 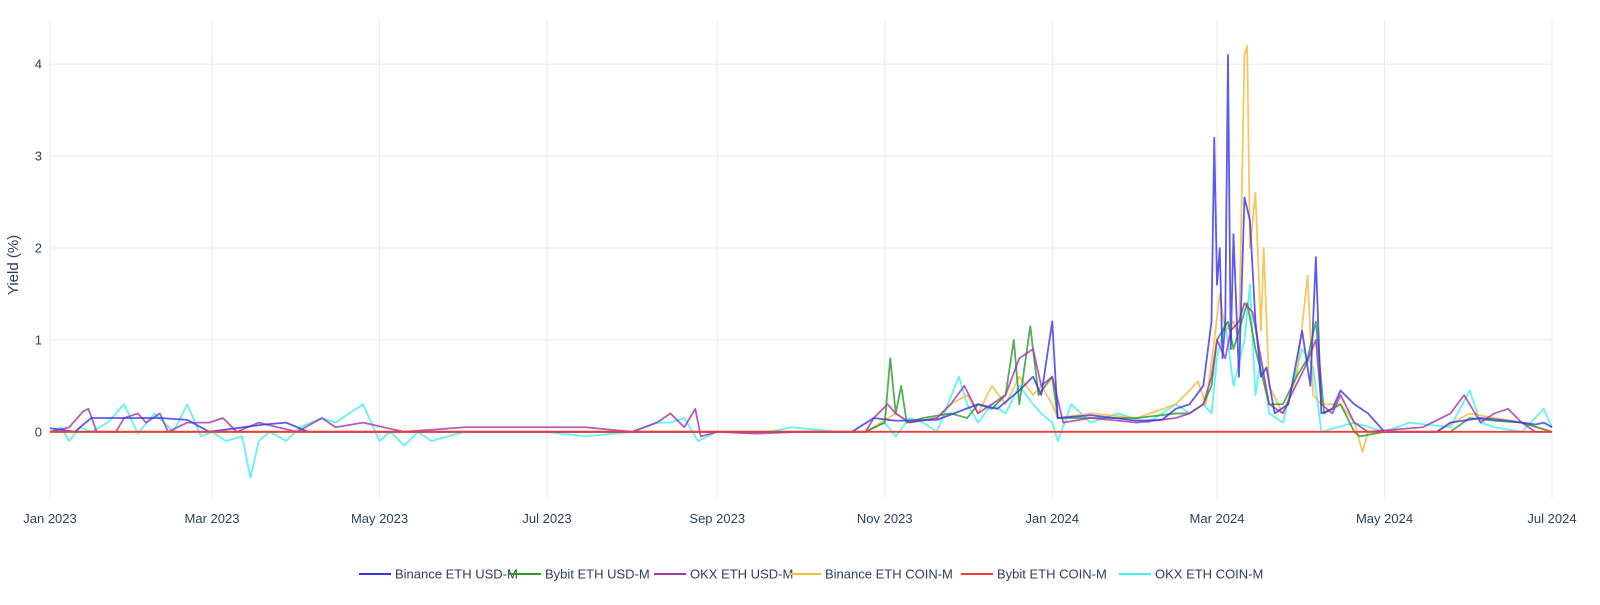 I want to click on legend-item: Binance ETH USD-M, so click(x=438, y=574).